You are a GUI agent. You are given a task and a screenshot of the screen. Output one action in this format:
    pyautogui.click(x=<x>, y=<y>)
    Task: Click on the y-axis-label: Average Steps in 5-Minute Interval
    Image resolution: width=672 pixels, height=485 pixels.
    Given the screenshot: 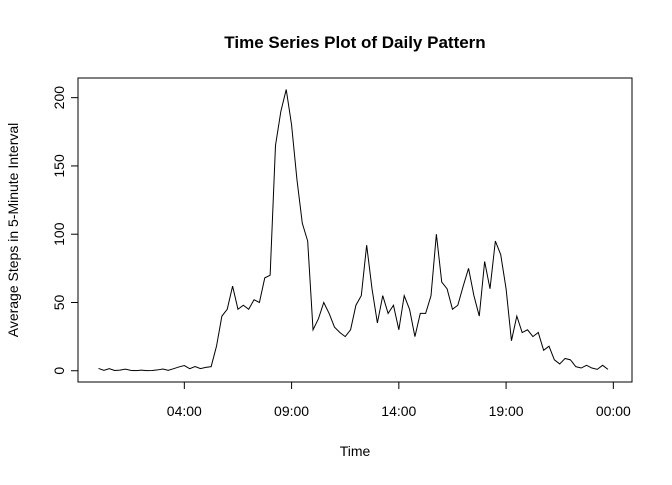 What is the action you would take?
    pyautogui.click(x=13, y=230)
    